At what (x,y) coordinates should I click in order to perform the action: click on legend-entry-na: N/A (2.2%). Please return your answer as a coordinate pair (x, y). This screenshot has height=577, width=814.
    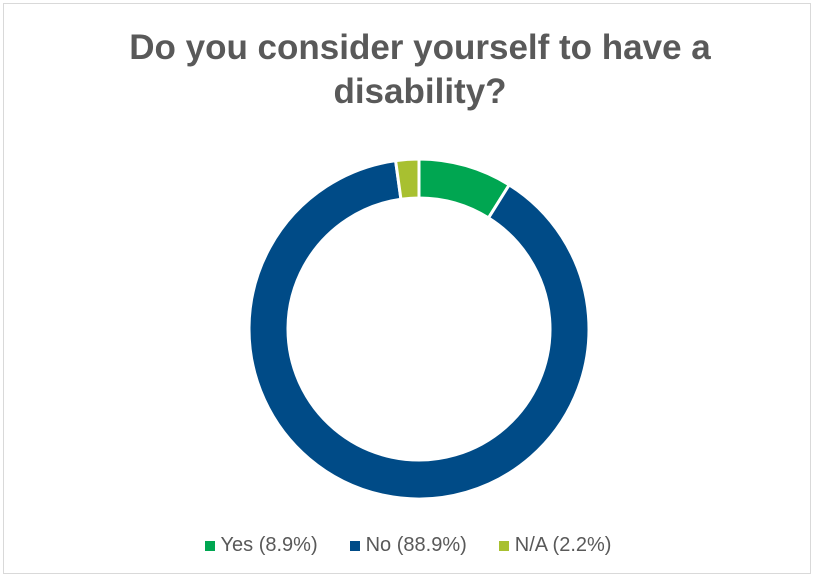
    Looking at the image, I should click on (555, 545).